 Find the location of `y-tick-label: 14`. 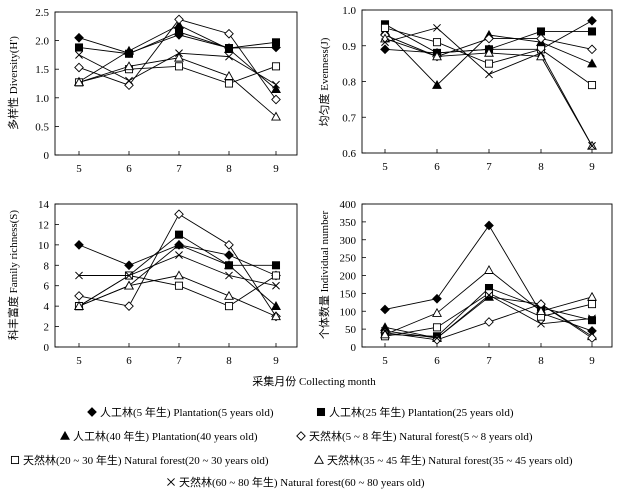

y-tick-label: 14 is located at coordinates (44, 205).